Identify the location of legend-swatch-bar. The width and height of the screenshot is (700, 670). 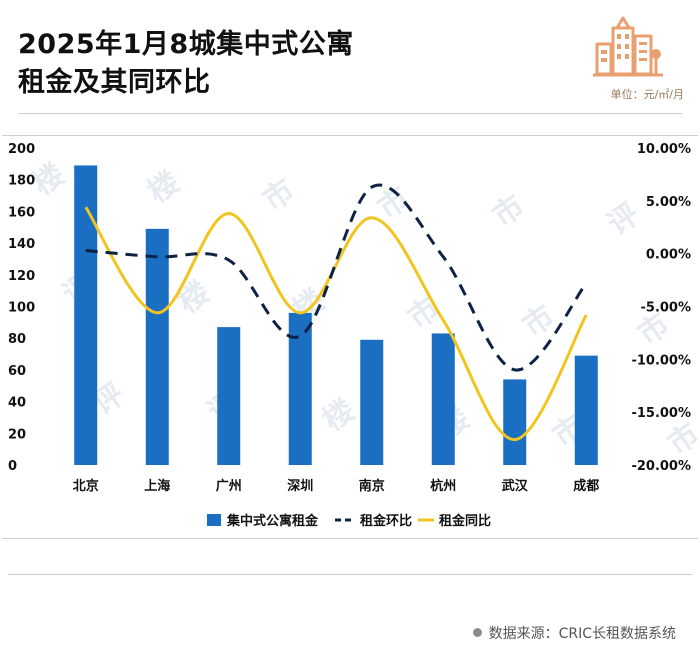
(214, 520).